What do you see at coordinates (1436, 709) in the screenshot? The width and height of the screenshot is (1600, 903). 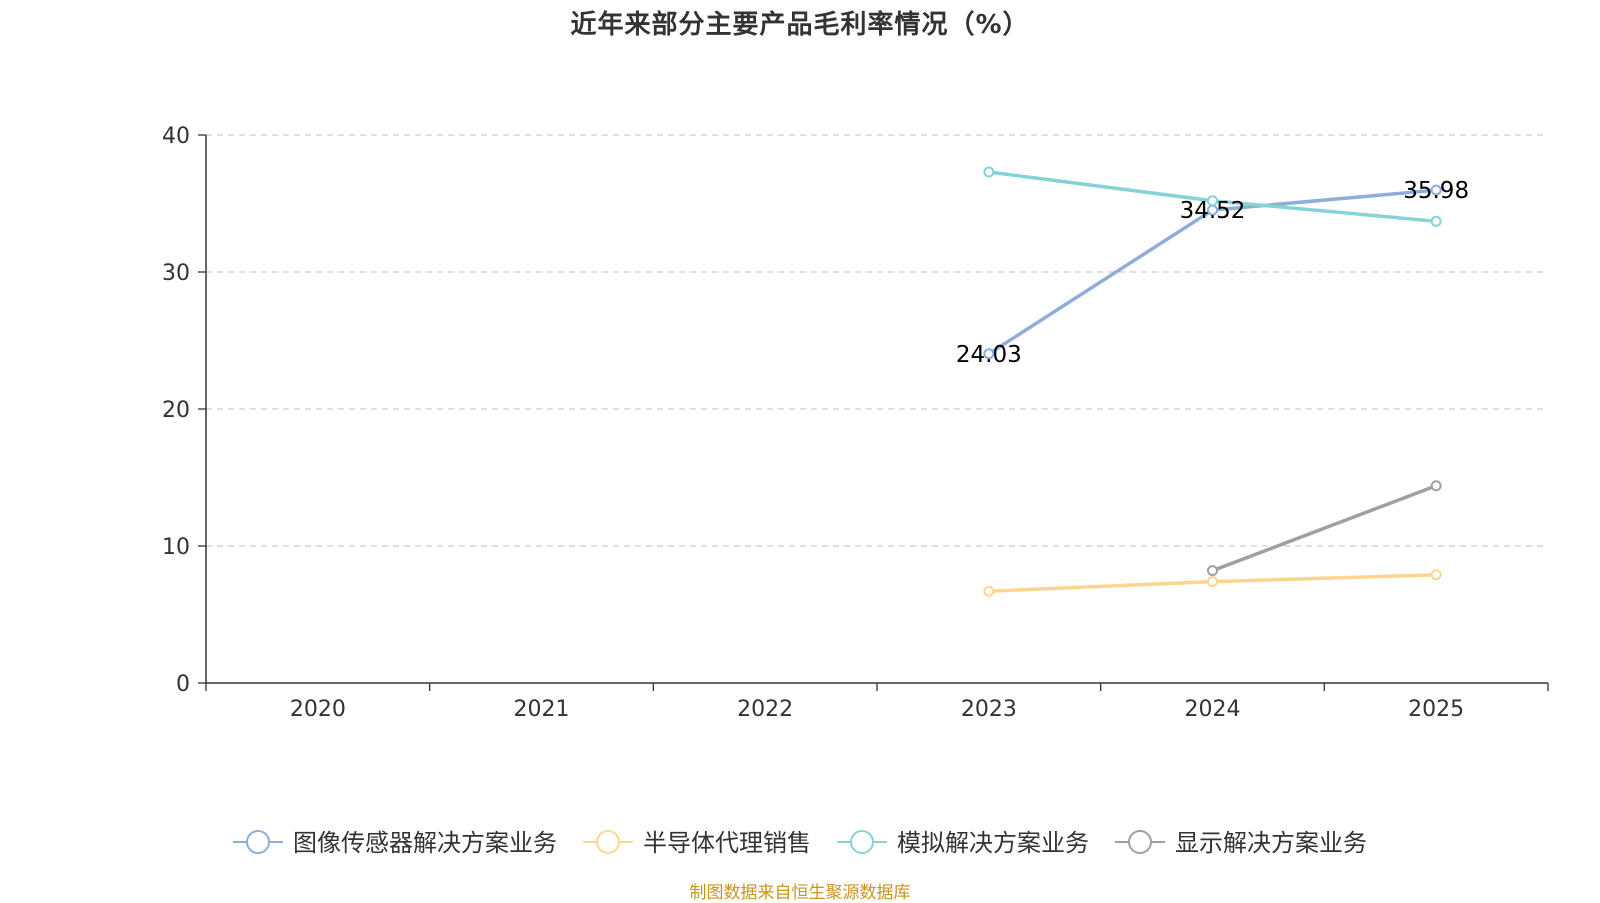 I see `x-tick-label: 2025` at bounding box center [1436, 709].